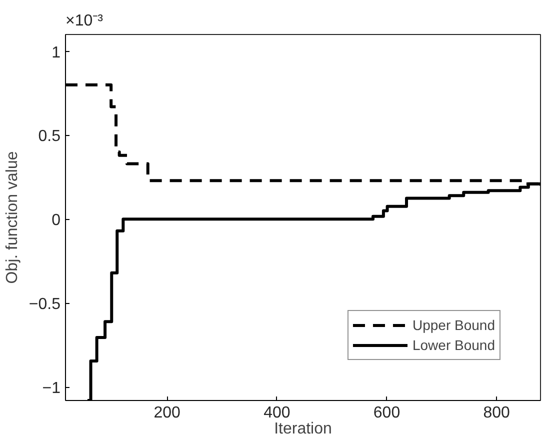  Describe the element at coordinates (85, 21) in the screenshot. I see `text: ×10⁻³` at that location.